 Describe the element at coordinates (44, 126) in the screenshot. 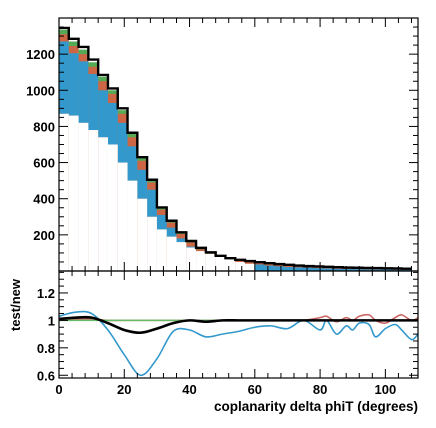

I see `y-tick-label: 800` at that location.